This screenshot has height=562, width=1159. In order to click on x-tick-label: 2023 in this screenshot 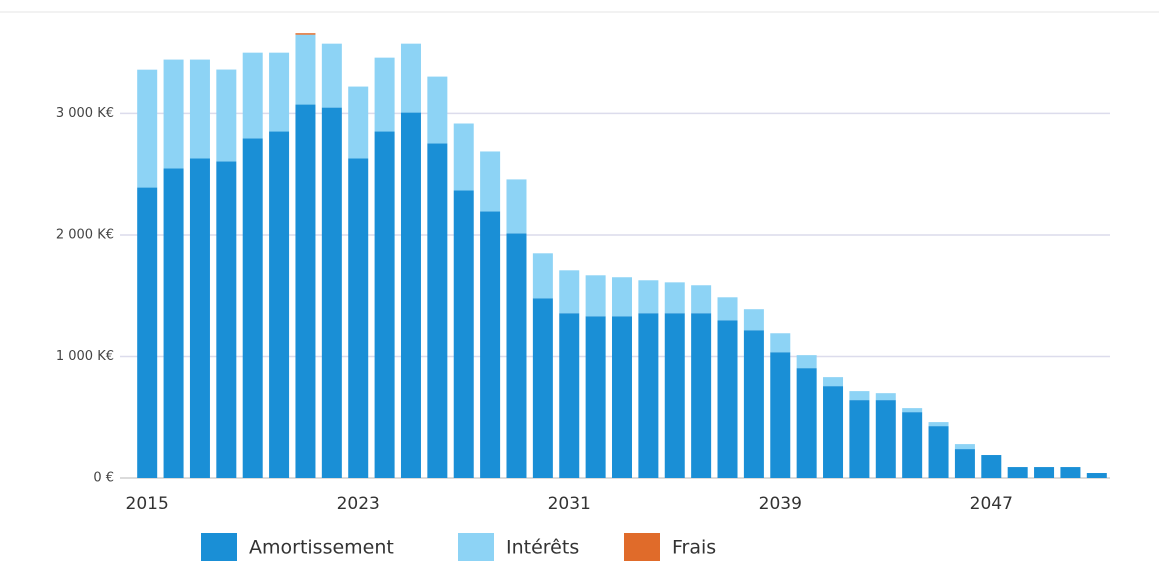, I will do `click(358, 504)`.